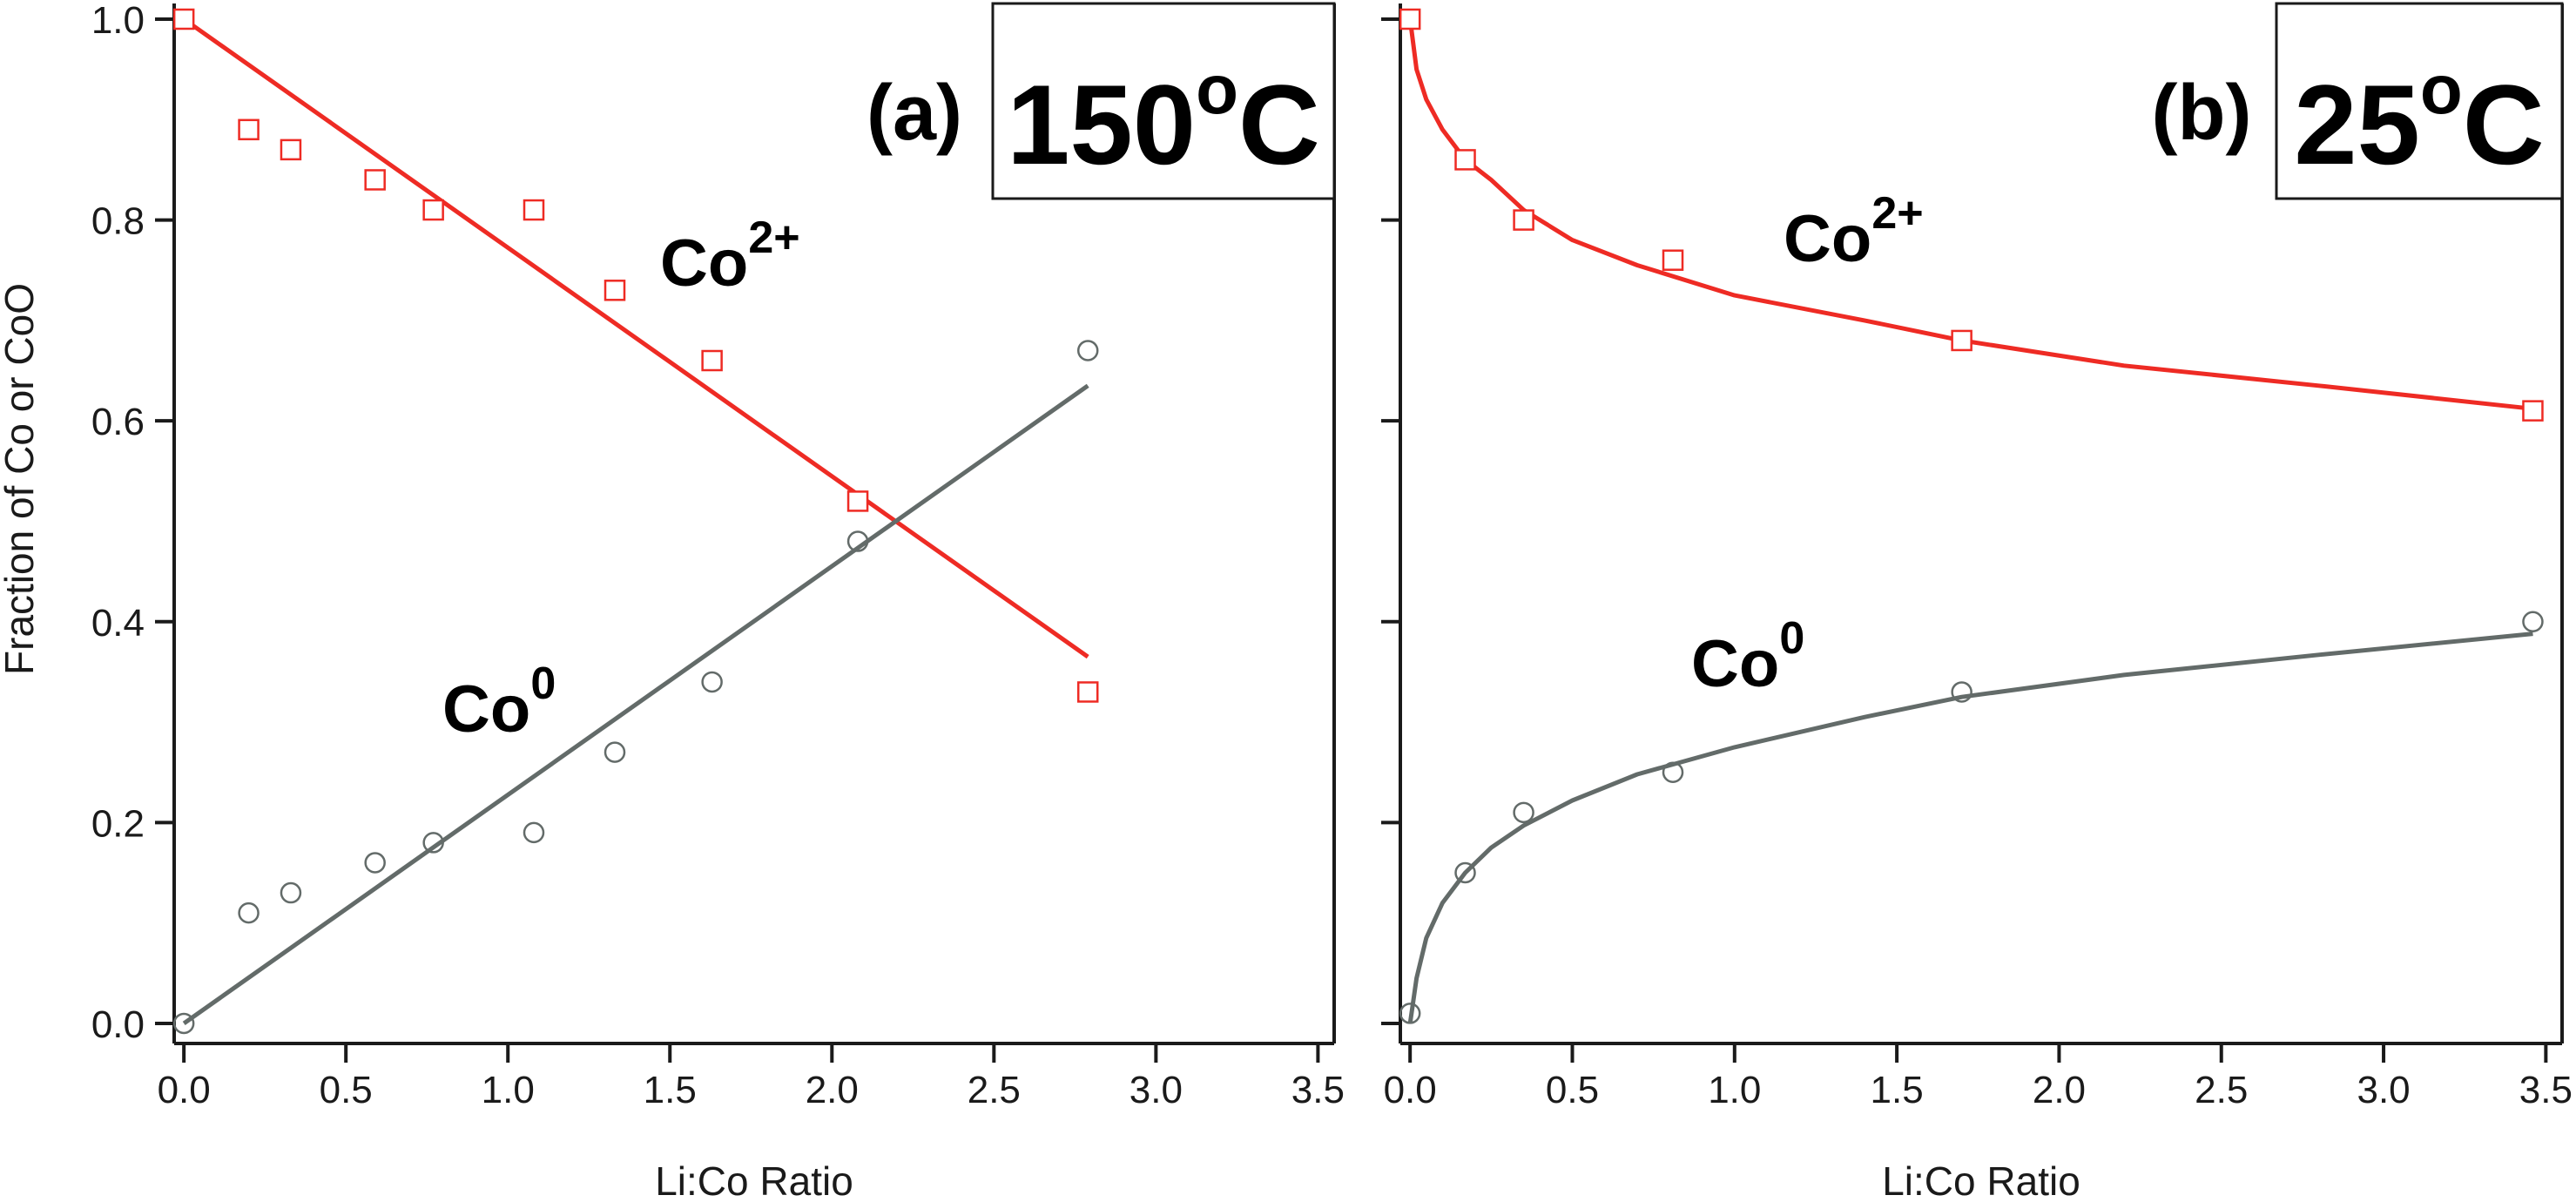  Describe the element at coordinates (2419, 119) in the screenshot. I see `temperature-label: 25oC` at that location.